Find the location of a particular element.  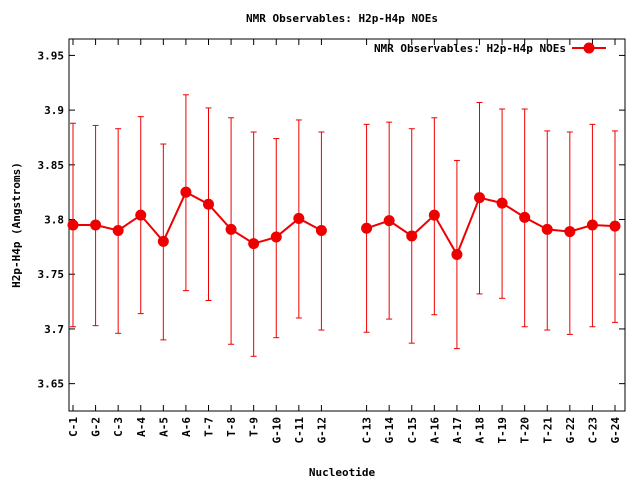

legend: NMR Observables: H2p-H4p NOEs is located at coordinates (490, 48).